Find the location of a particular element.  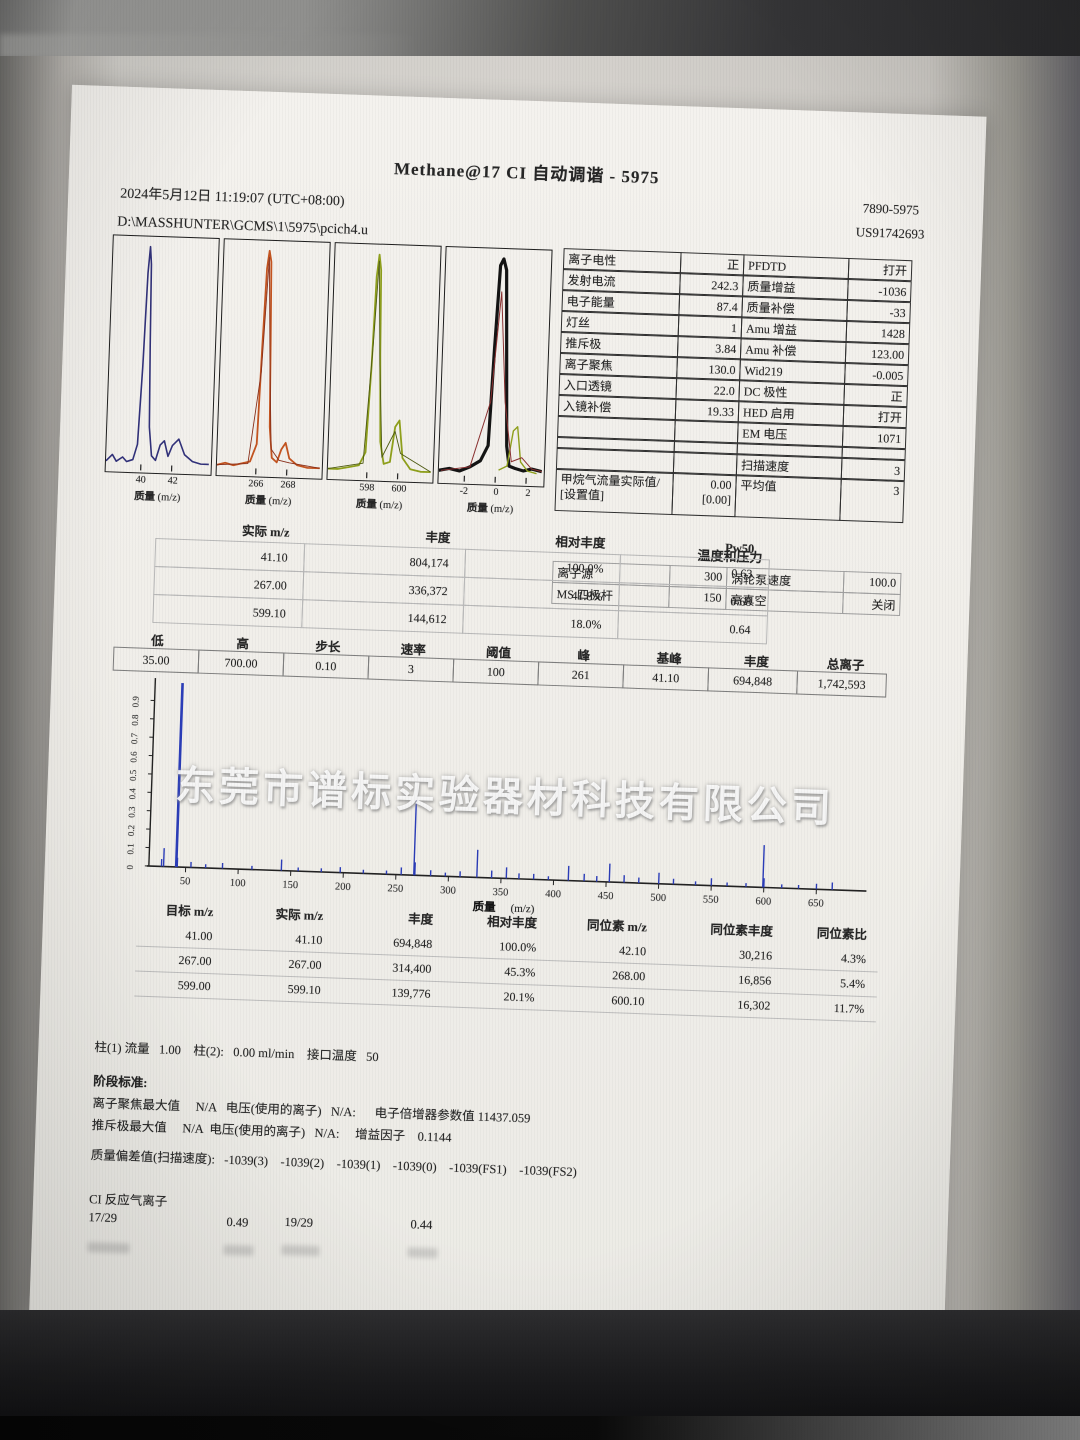

svg-text: 0.8 is located at coordinates (135, 720).